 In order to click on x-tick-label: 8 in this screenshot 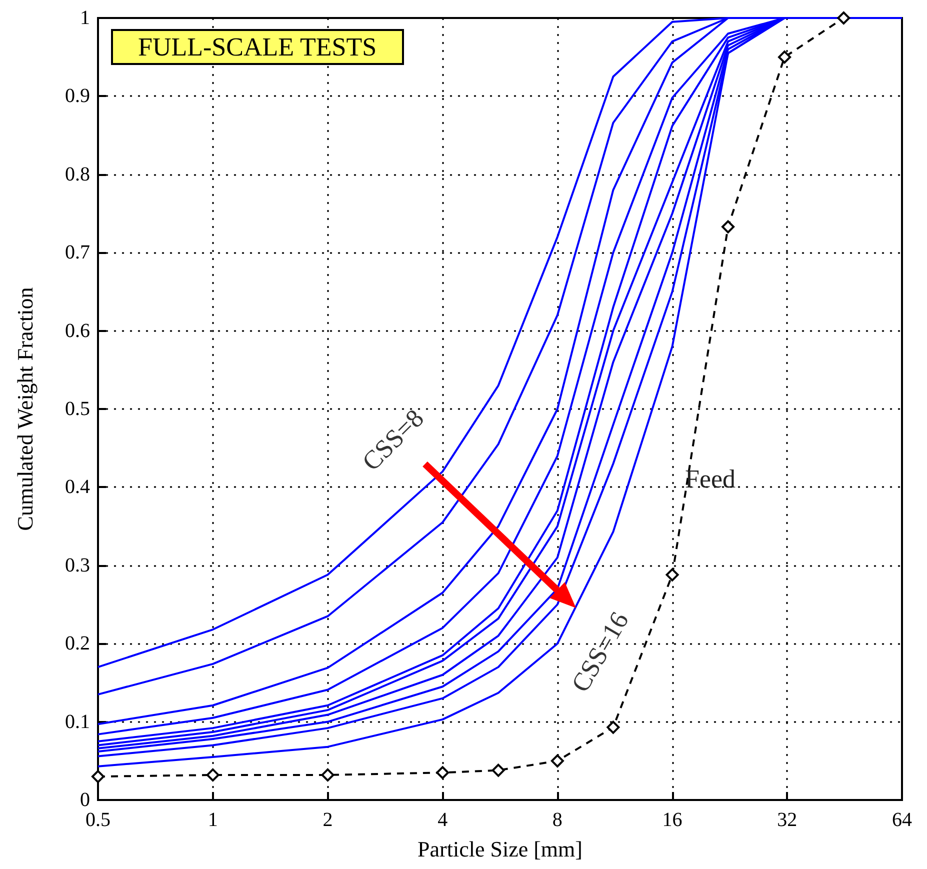, I will do `click(557, 820)`.